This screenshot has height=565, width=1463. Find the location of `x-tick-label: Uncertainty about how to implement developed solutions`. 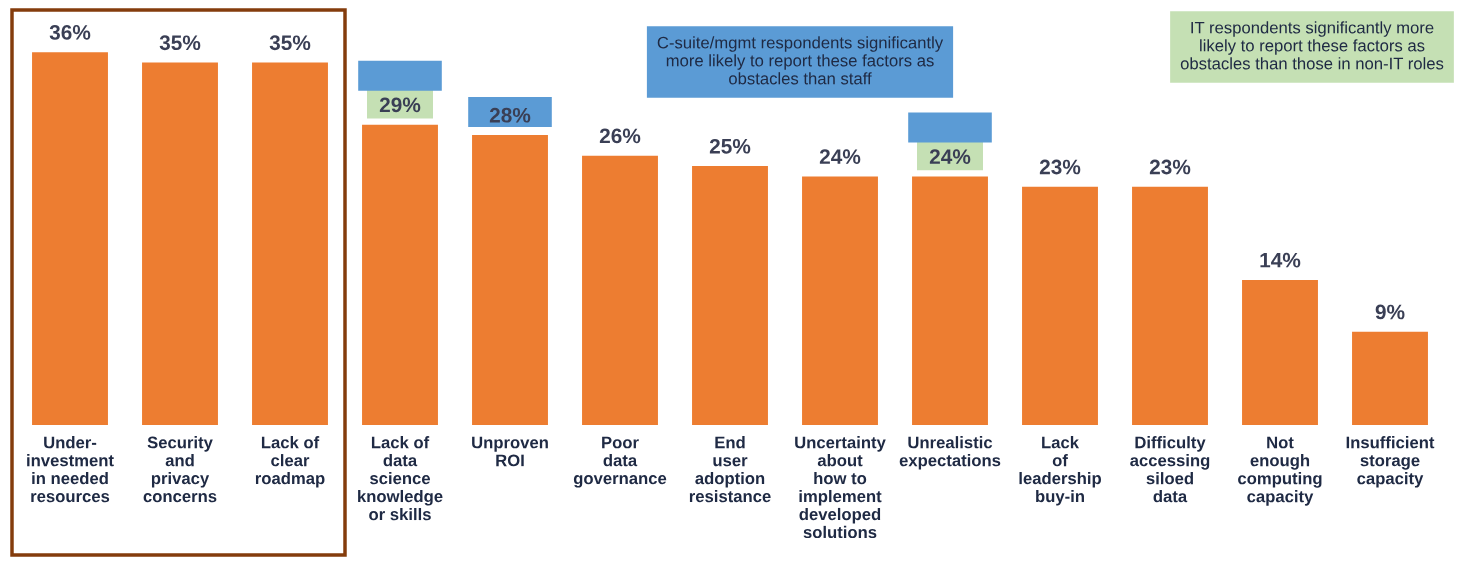

x-tick-label: Uncertainty about how to implement developed solutions is located at coordinates (840, 487).